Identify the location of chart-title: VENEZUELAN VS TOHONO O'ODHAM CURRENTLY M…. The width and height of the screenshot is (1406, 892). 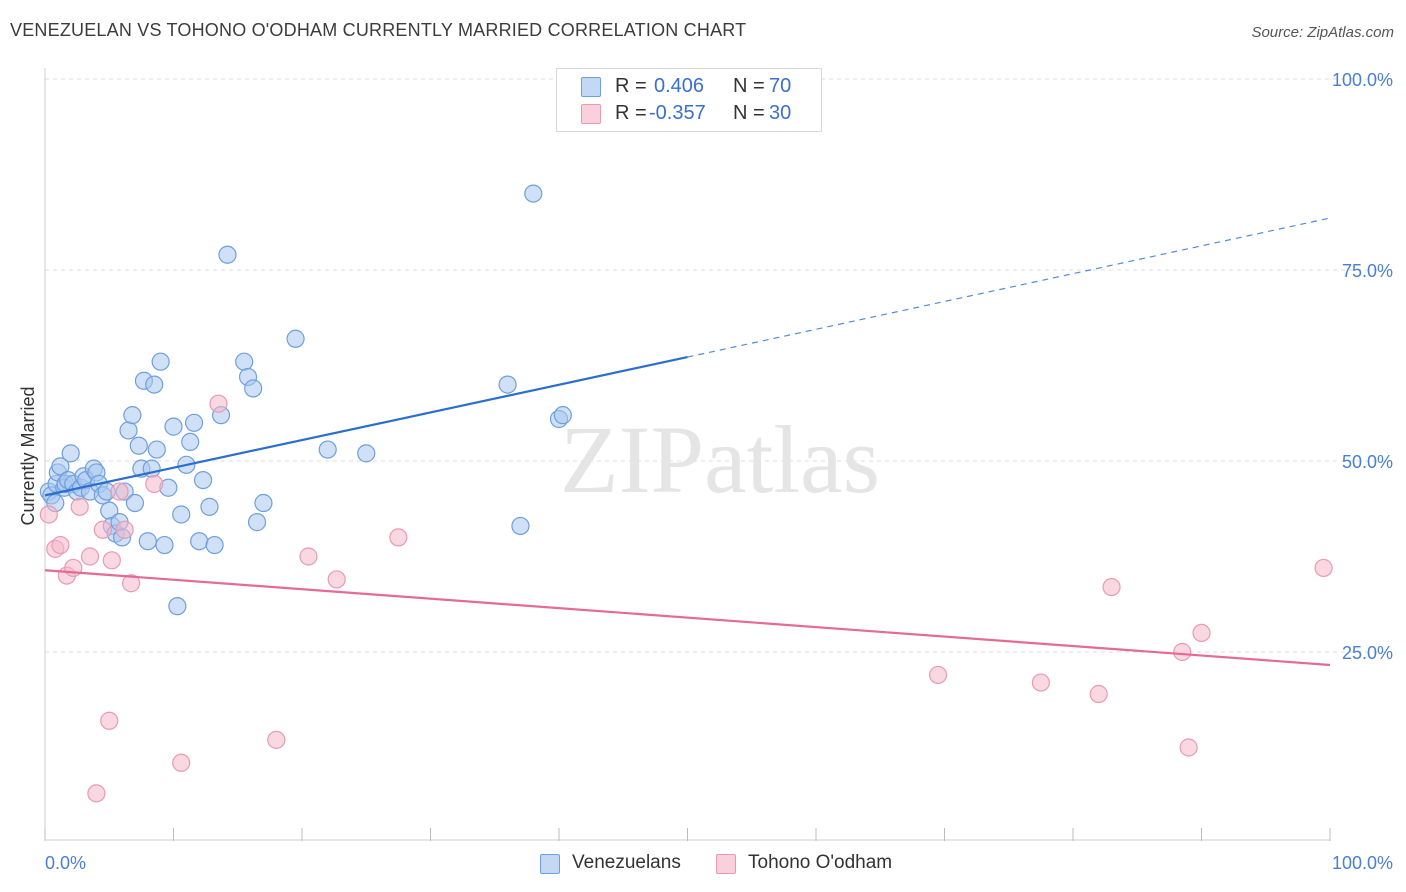
(378, 30).